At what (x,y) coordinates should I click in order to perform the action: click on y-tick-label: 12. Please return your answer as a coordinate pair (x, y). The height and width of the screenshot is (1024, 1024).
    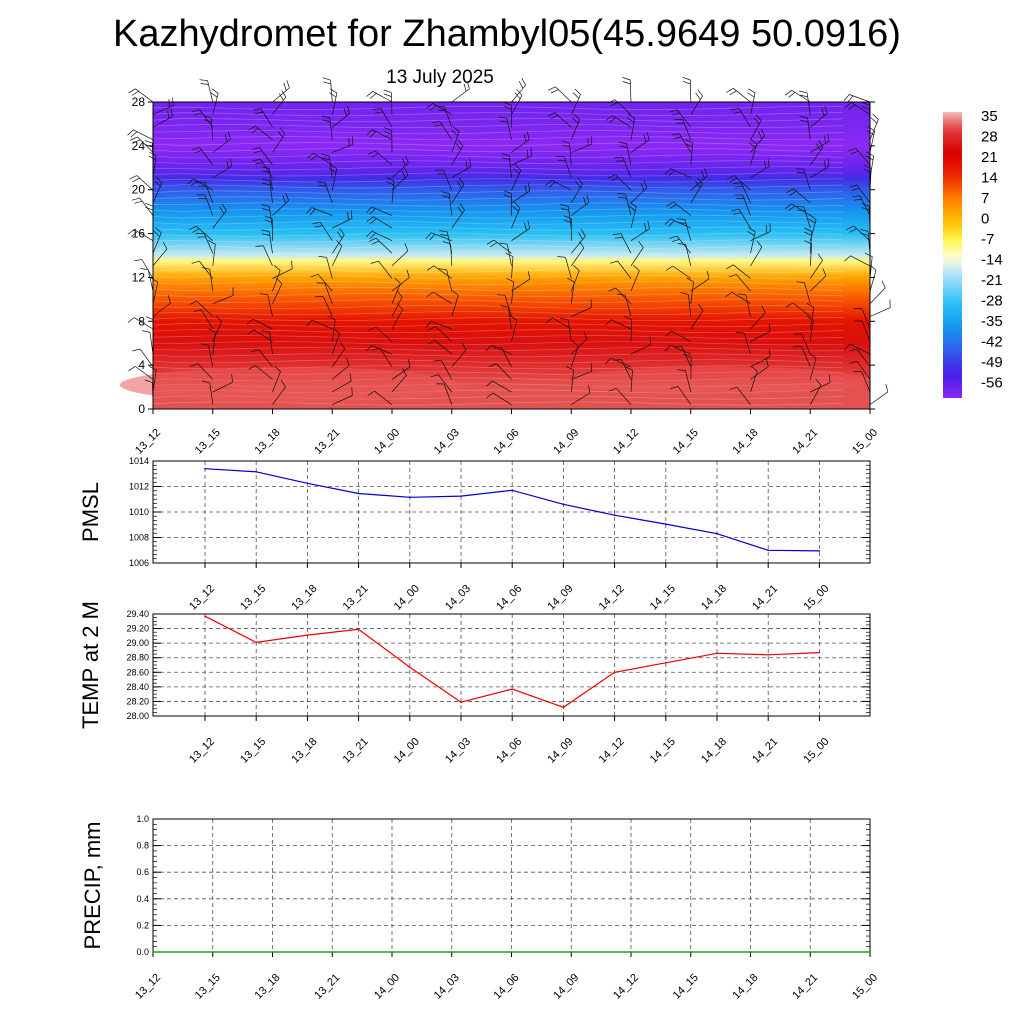
    Looking at the image, I should click on (139, 277).